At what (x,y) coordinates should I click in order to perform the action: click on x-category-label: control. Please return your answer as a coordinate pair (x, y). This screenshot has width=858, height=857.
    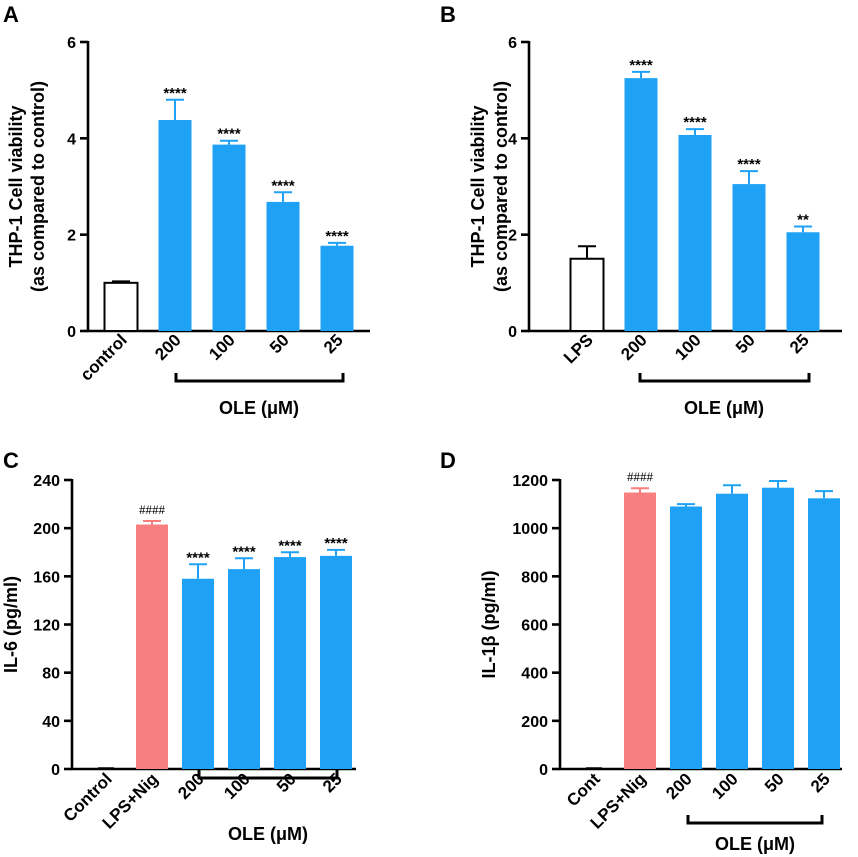
    Looking at the image, I should click on (104, 357).